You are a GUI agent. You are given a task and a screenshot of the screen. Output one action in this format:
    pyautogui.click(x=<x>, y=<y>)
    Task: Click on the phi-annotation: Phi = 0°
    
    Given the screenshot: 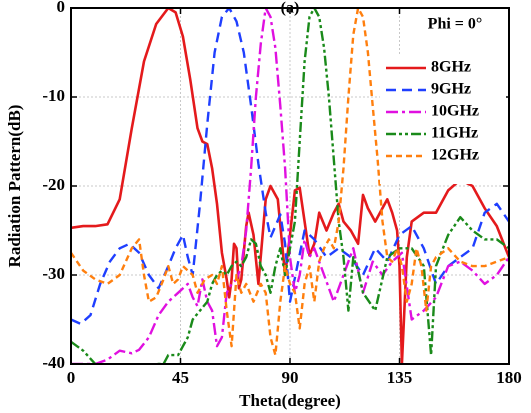 What is the action you would take?
    pyautogui.click(x=455, y=24)
    